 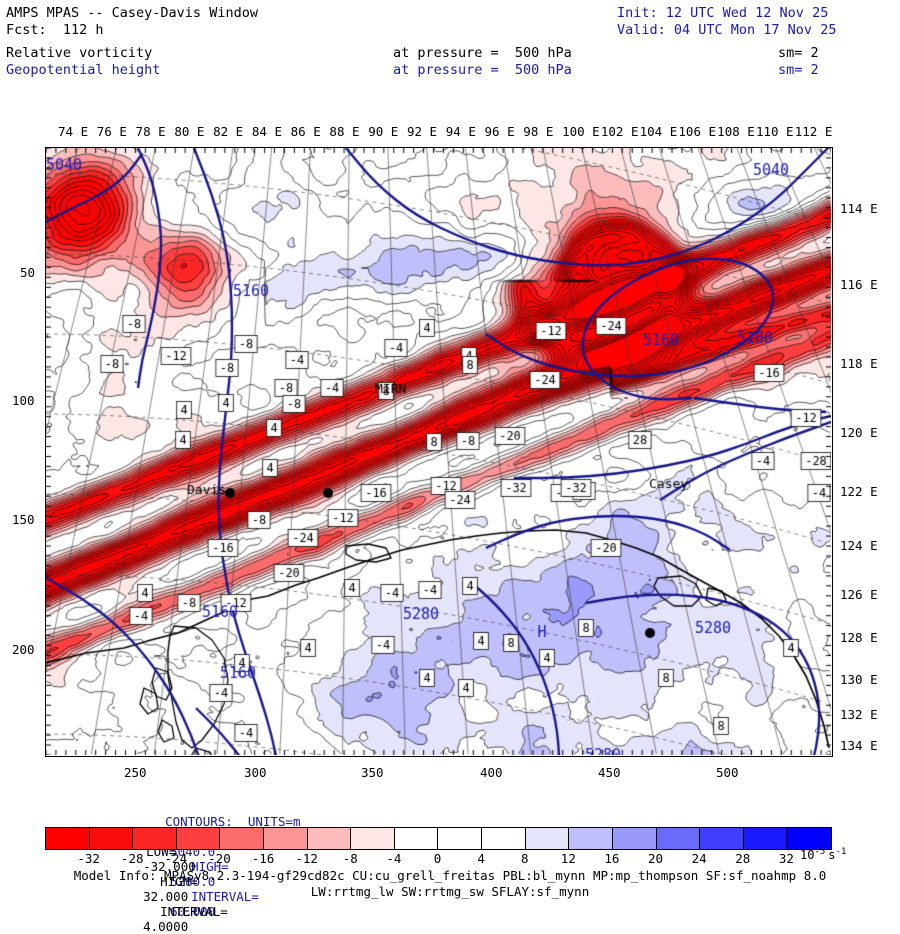 What do you see at coordinates (859, 284) in the screenshot?
I see `right-axis-tick: 116 E` at bounding box center [859, 284].